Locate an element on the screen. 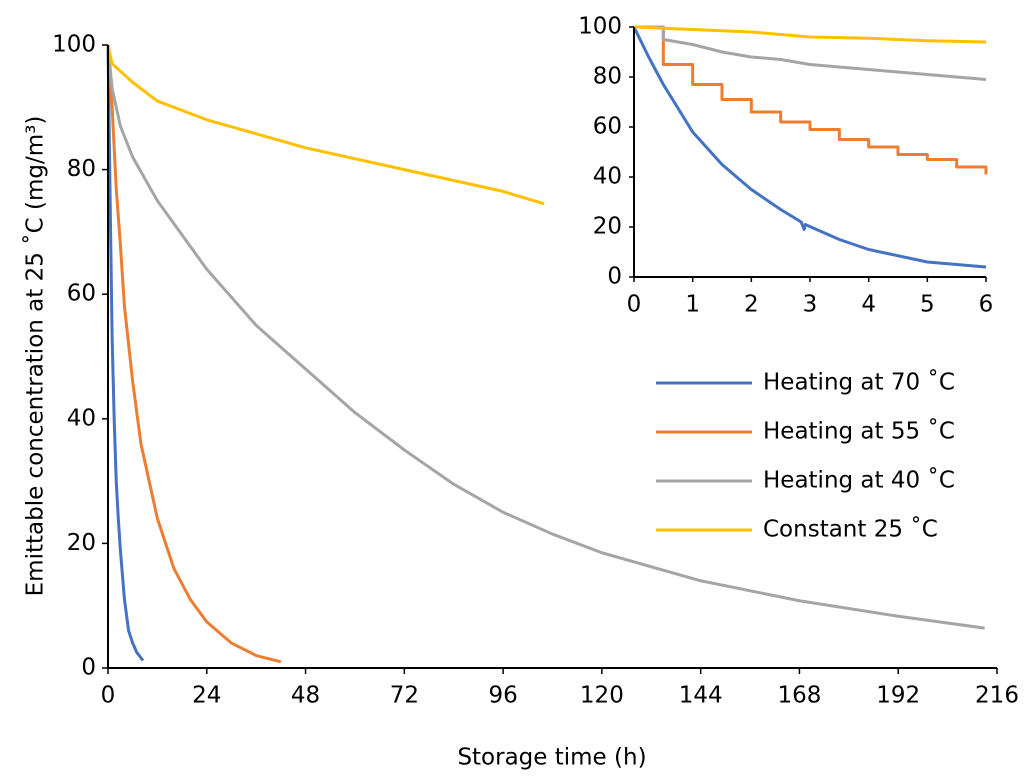 This screenshot has height=778, width=1029. x-tick-label: 48 is located at coordinates (305, 696).